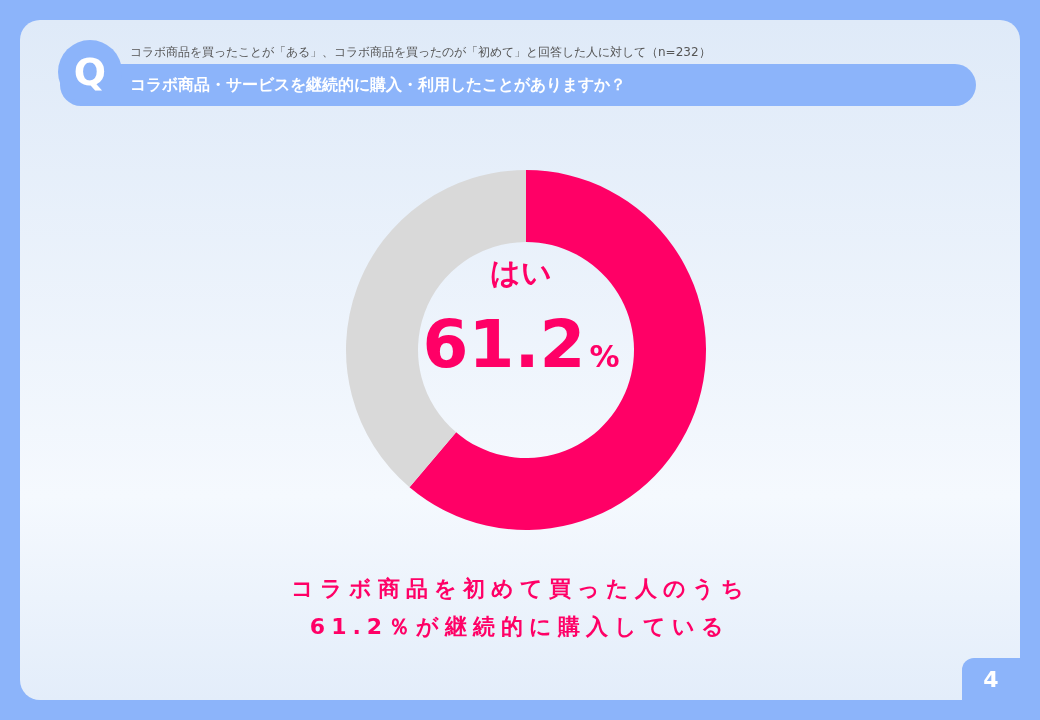 The height and width of the screenshot is (720, 1040). What do you see at coordinates (520, 589) in the screenshot?
I see `text: コラボ商品を初めて買った人のうち` at bounding box center [520, 589].